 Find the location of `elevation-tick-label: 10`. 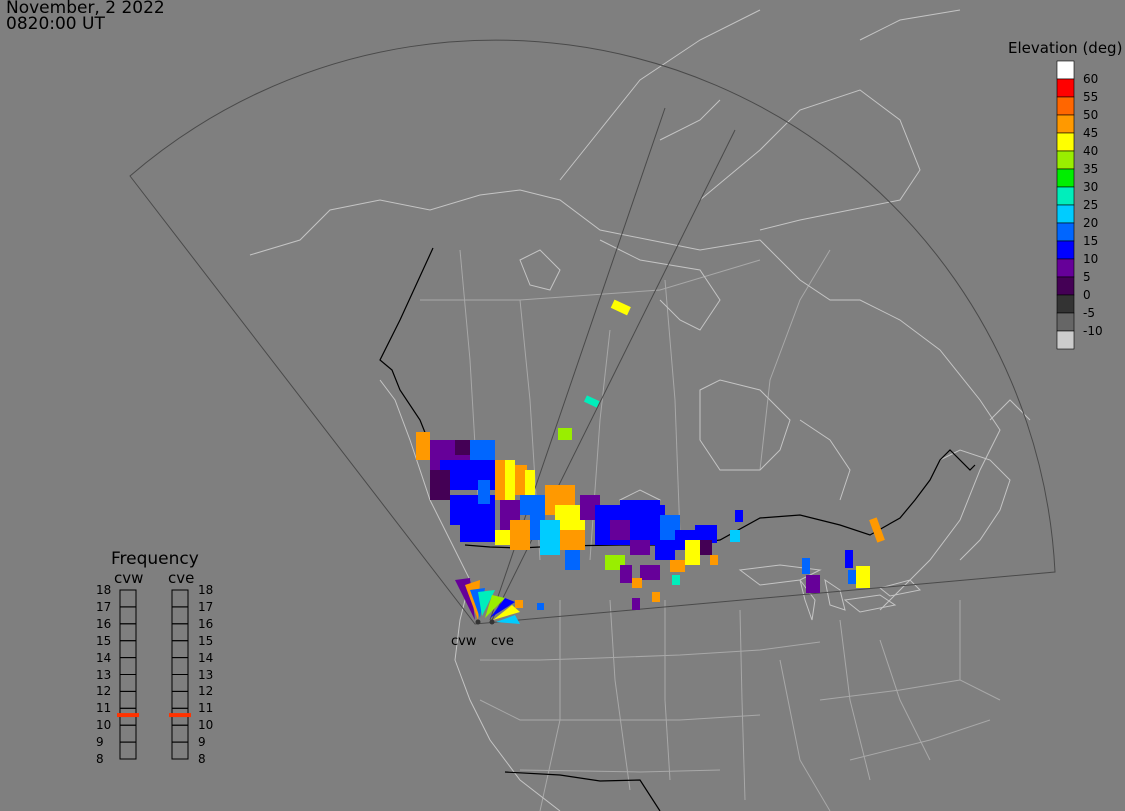

elevation-tick-label: 10 is located at coordinates (1091, 259).